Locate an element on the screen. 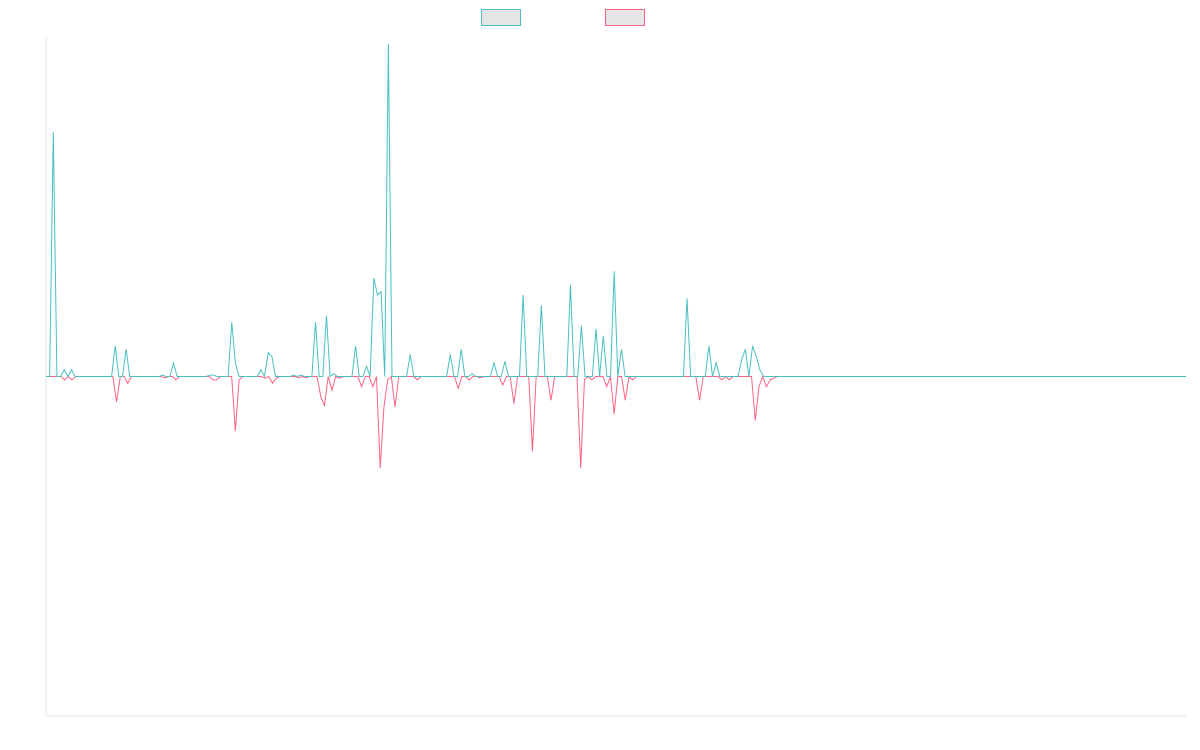 The image size is (1200, 750). series-line-pink is located at coordinates (616, 422).